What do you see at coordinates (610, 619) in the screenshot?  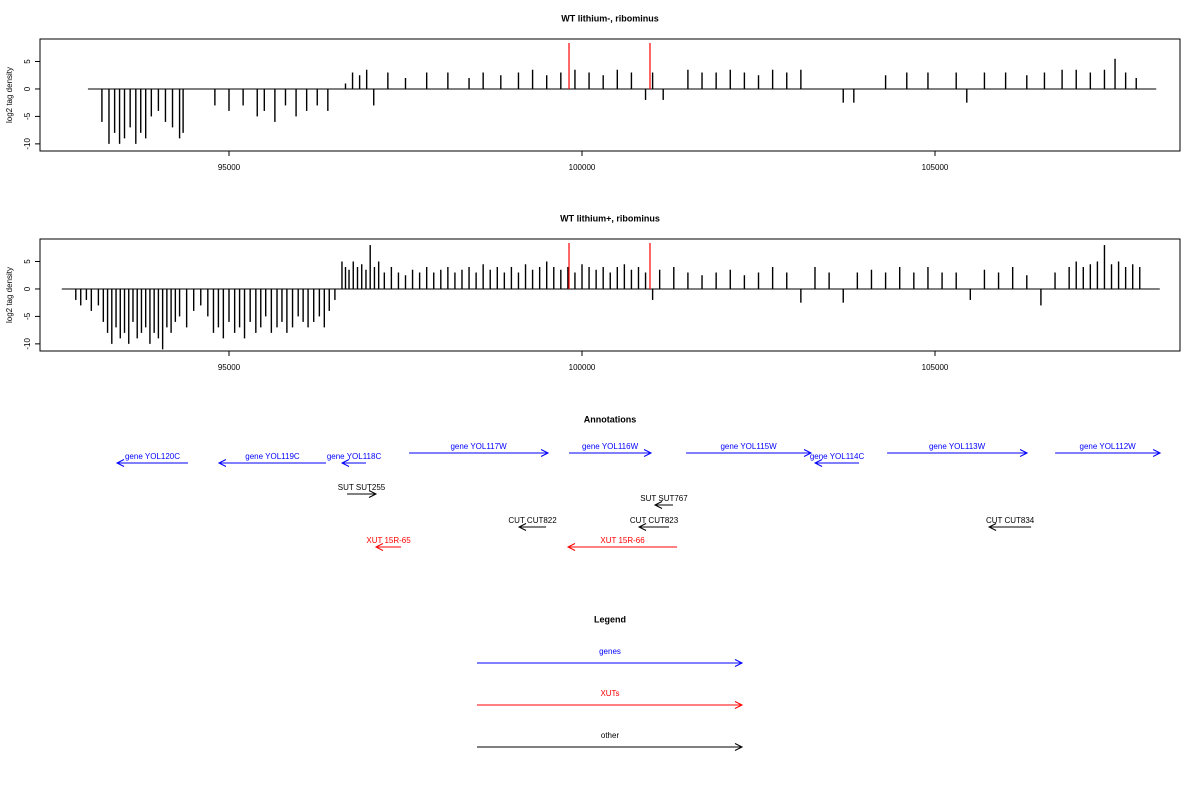 I see `legend-title: Legend` at bounding box center [610, 619].